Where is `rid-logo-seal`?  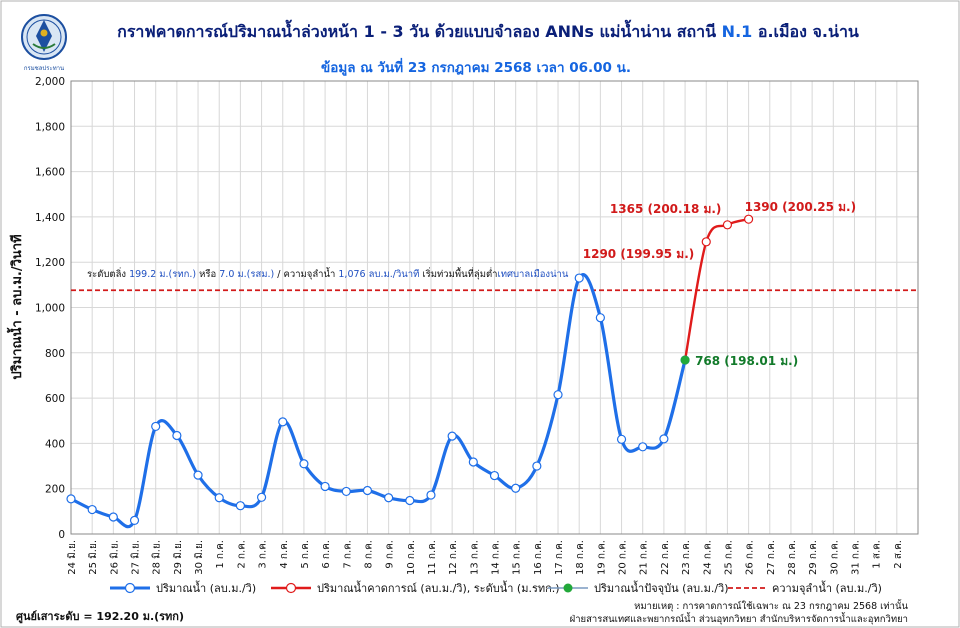 rid-logo-seal is located at coordinates (44, 37).